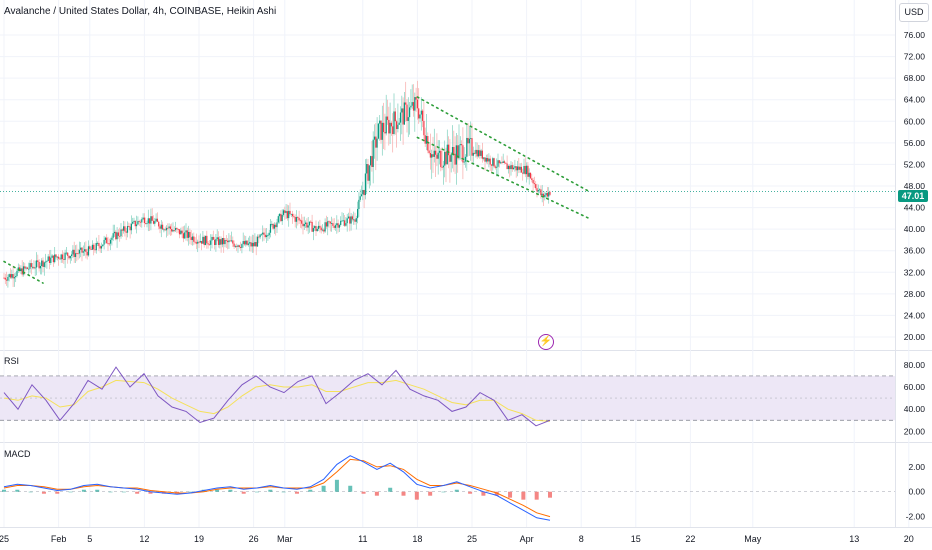  I want to click on currency-button: USD, so click(914, 12).